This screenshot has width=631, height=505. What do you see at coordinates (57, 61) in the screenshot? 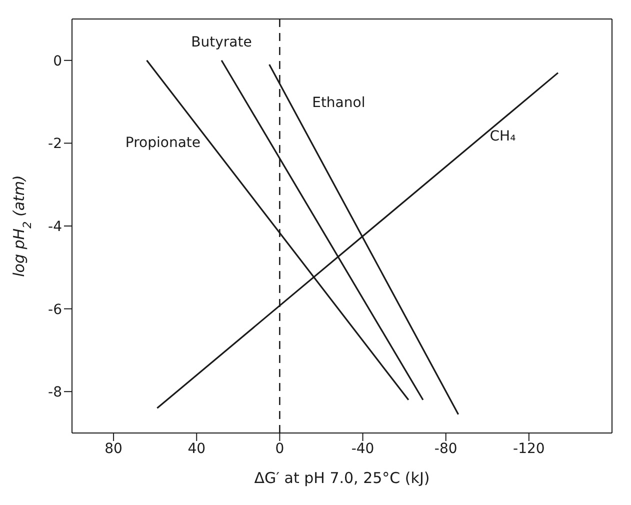
I see `y-tick-label: 0` at bounding box center [57, 61].